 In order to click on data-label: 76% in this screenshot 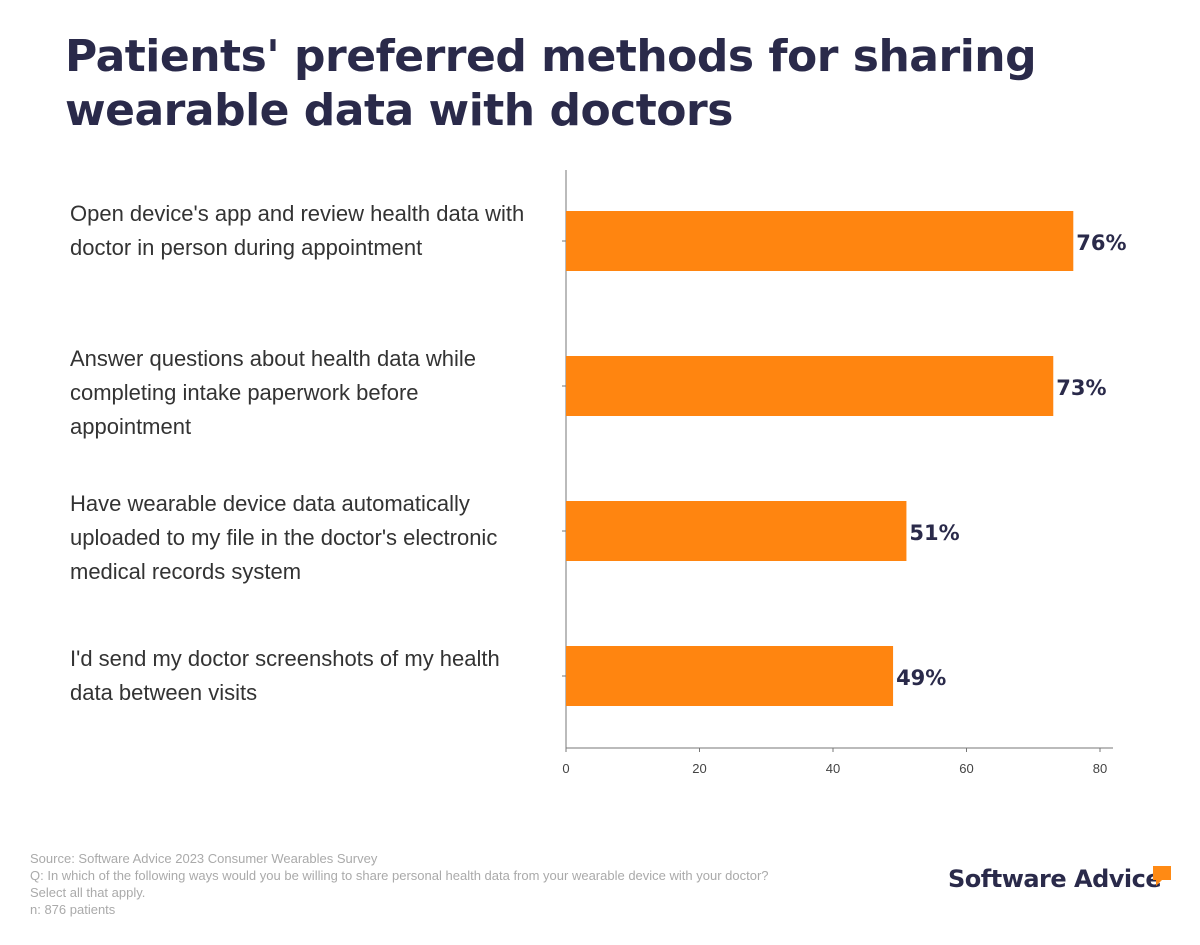, I will do `click(1101, 243)`.